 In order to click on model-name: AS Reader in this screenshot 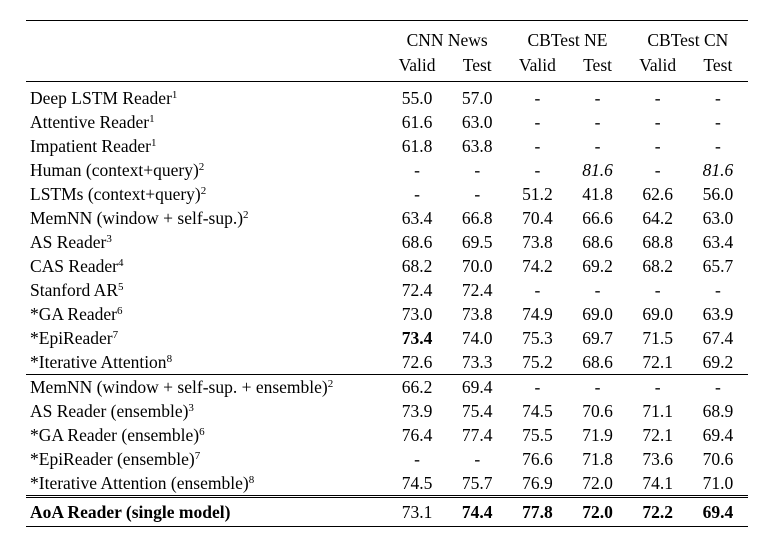, I will do `click(68, 242)`.